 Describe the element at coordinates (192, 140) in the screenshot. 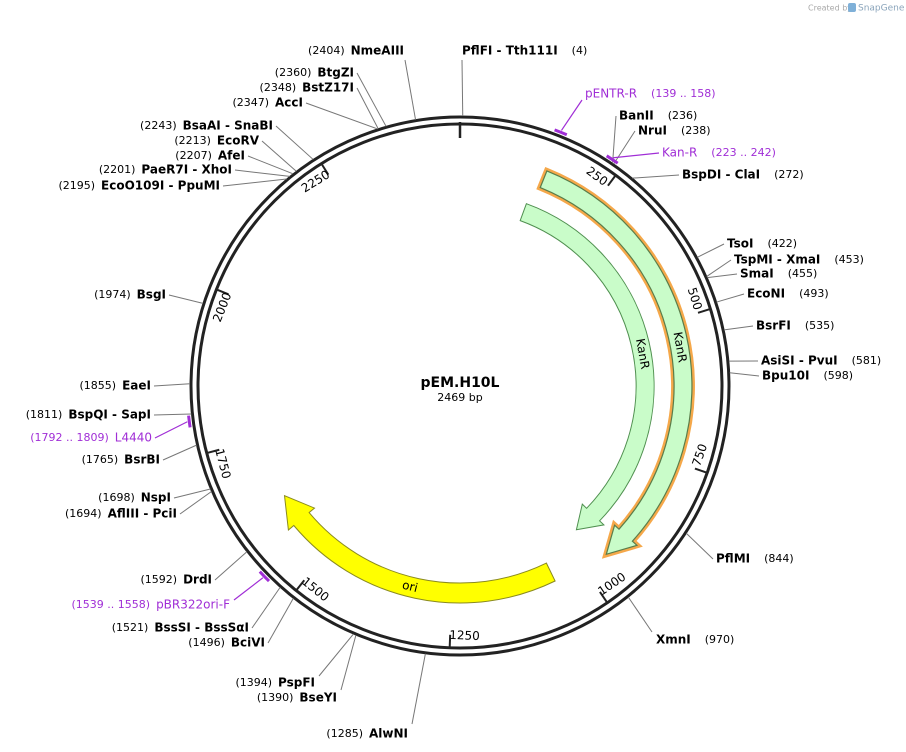

I see `site-position: (2213)` at that location.